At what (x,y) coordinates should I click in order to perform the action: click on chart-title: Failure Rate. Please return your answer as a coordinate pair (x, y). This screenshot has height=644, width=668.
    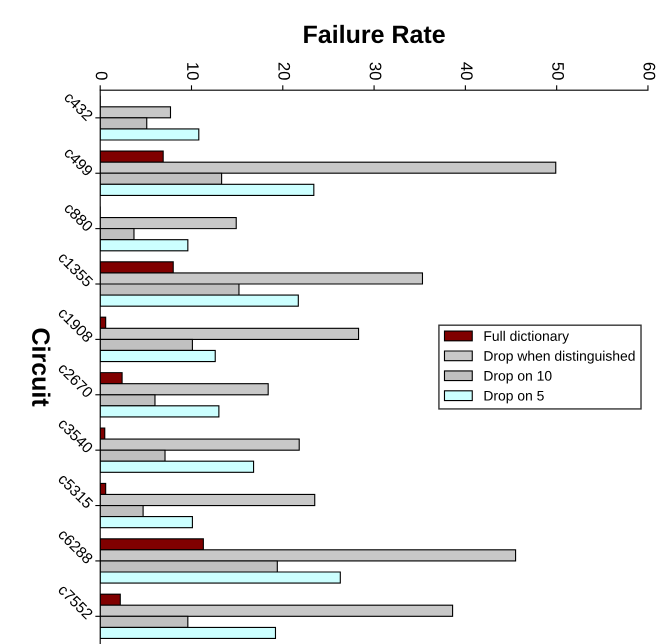
    Looking at the image, I should click on (374, 34).